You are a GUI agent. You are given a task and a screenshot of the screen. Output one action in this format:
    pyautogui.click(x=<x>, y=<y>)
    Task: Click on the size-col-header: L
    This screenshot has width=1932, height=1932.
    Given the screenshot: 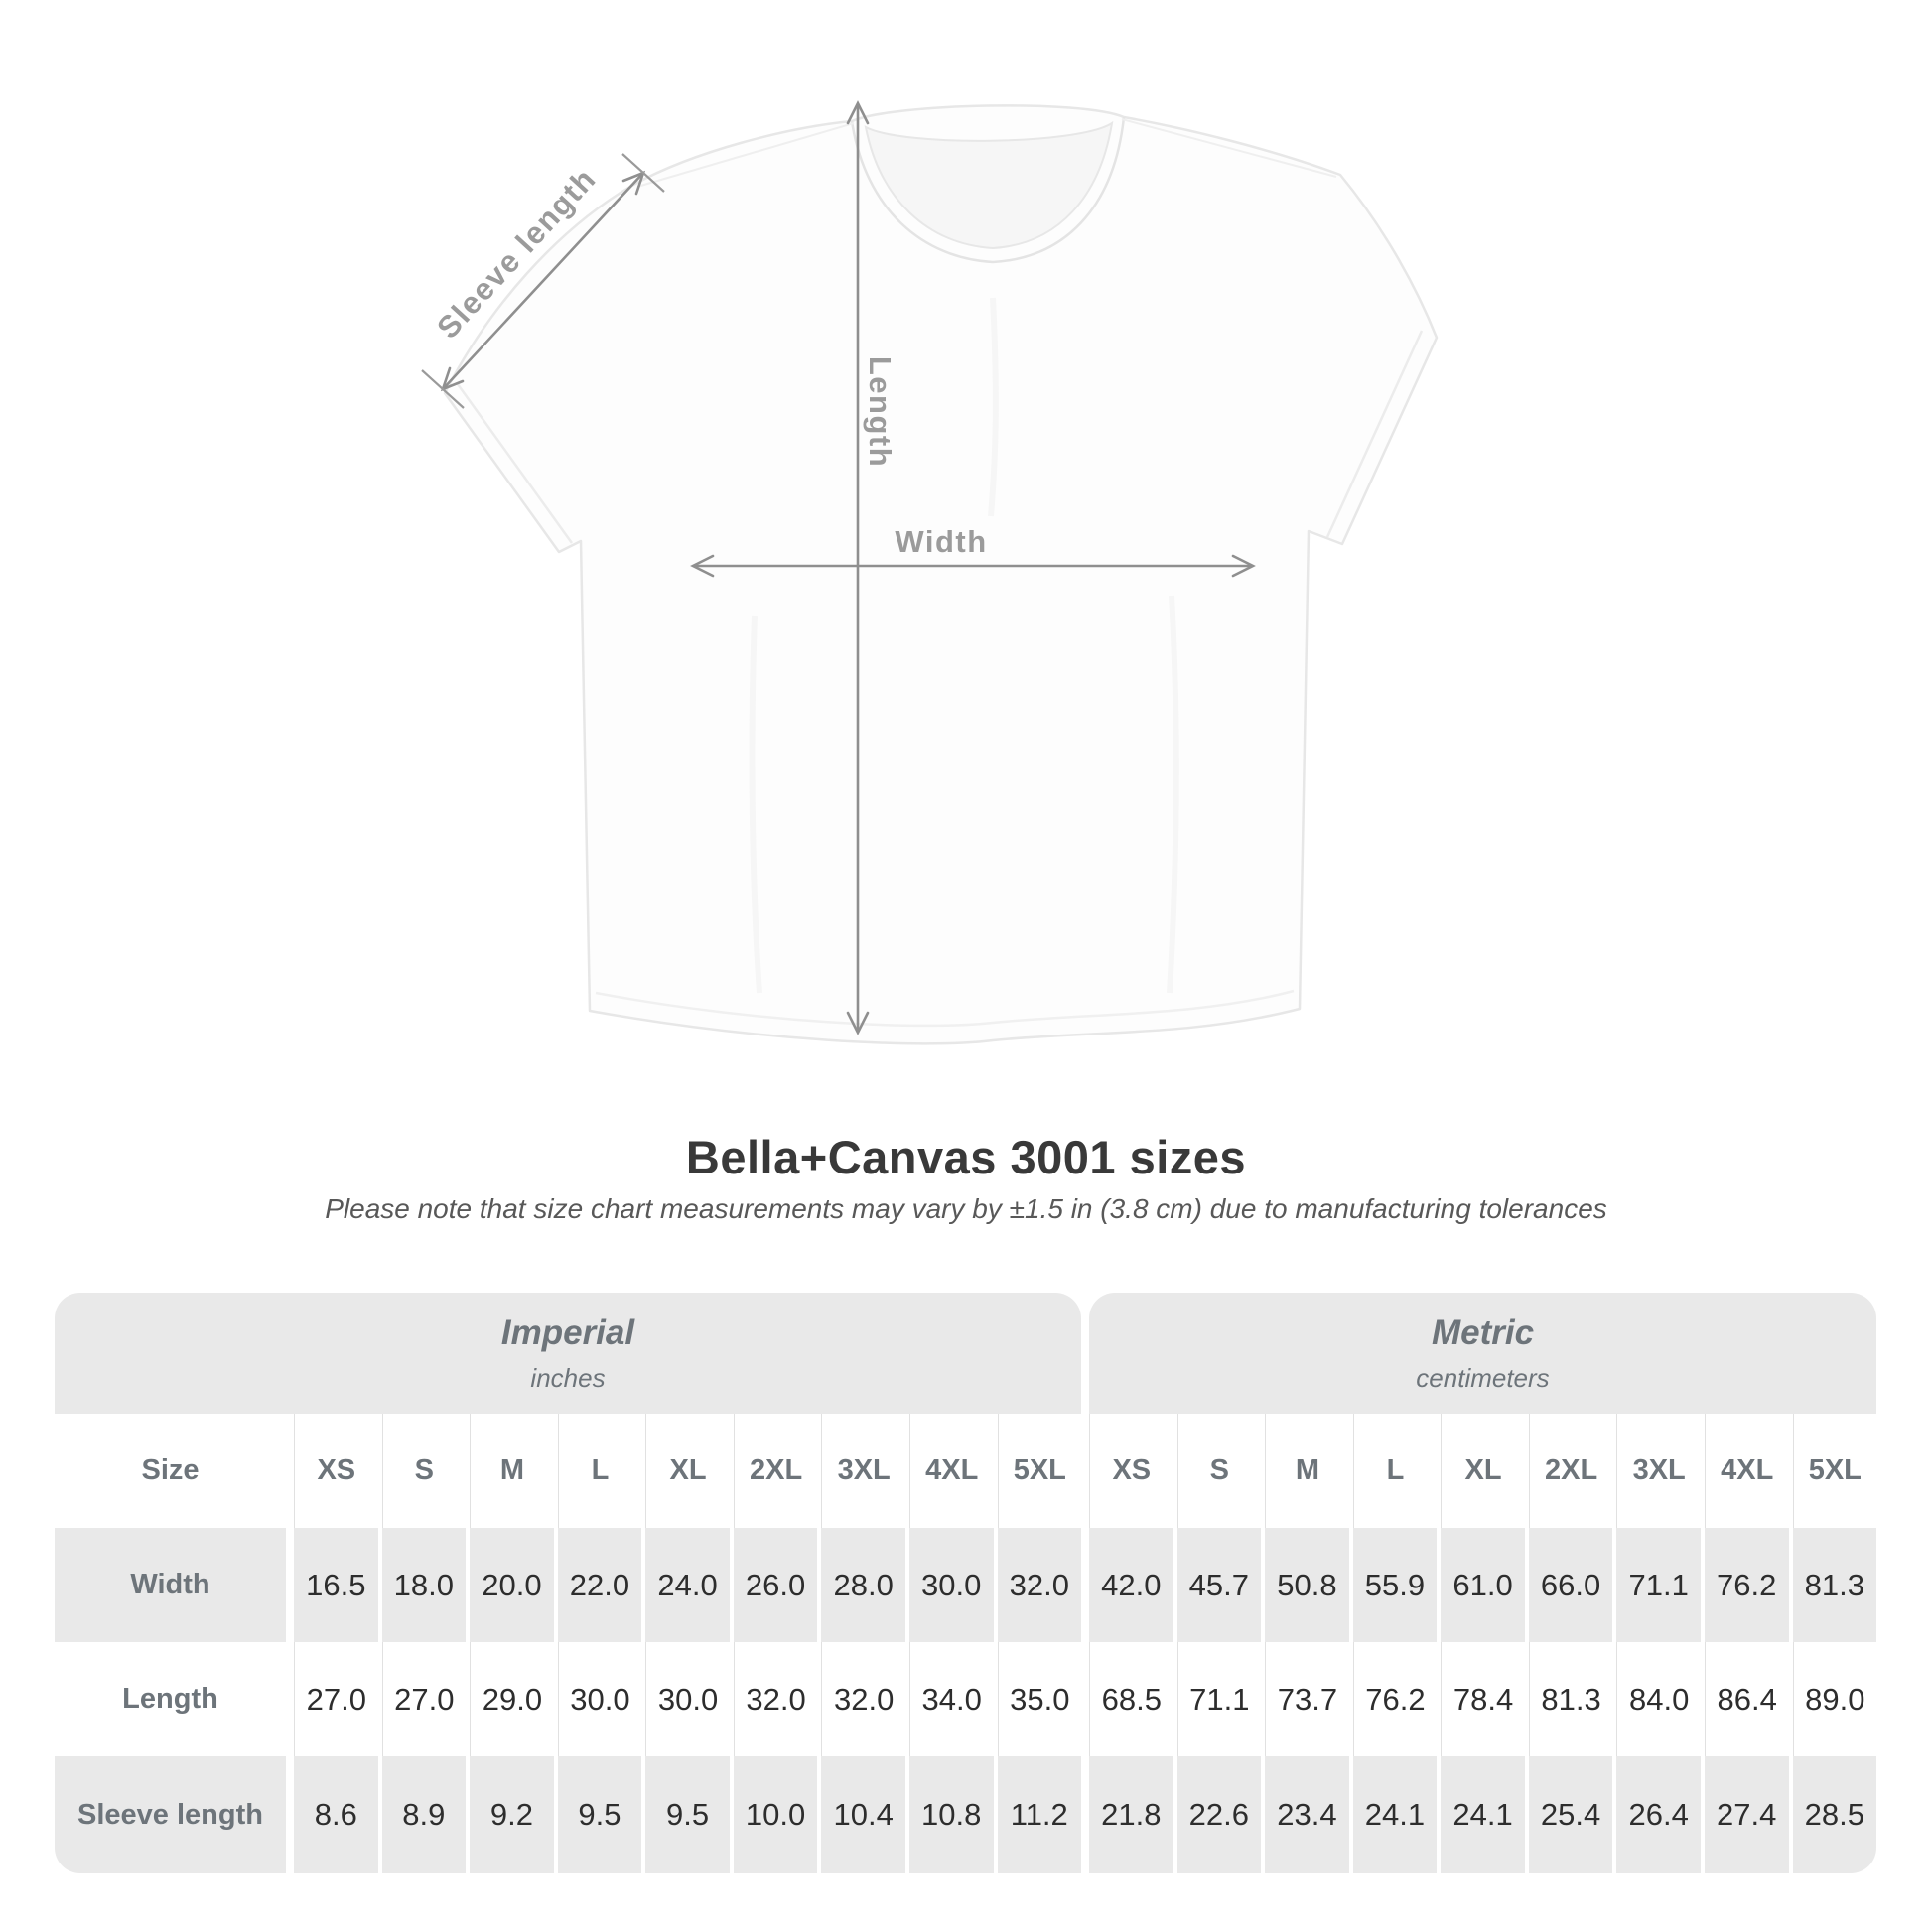 What is the action you would take?
    pyautogui.click(x=1395, y=1471)
    